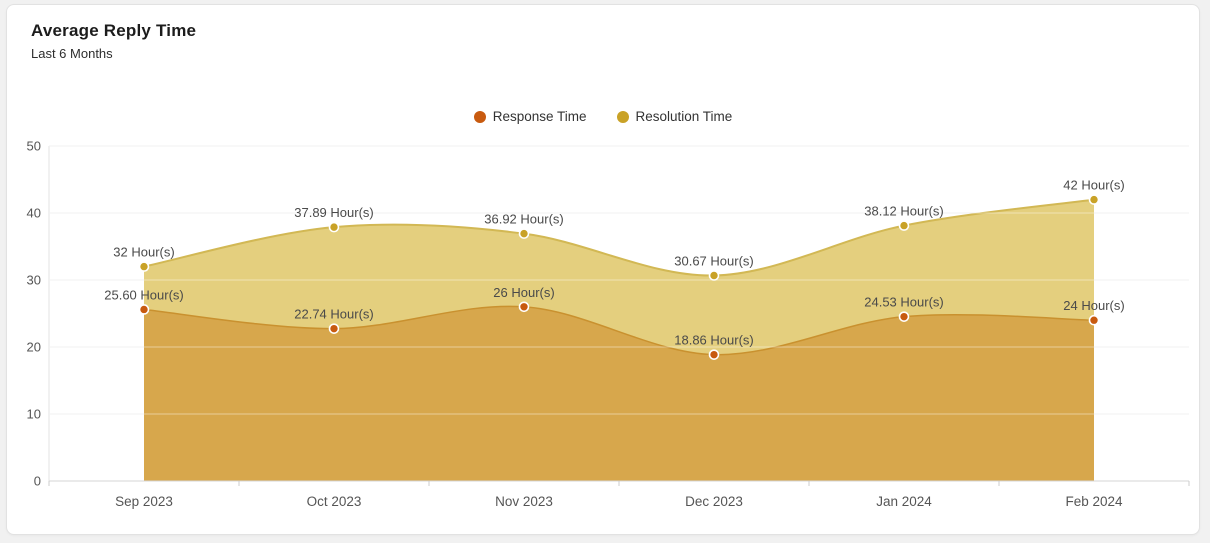 Image resolution: width=1210 pixels, height=543 pixels. Describe the element at coordinates (479, 116) in the screenshot. I see `response-time-legend-dot-icon` at that location.